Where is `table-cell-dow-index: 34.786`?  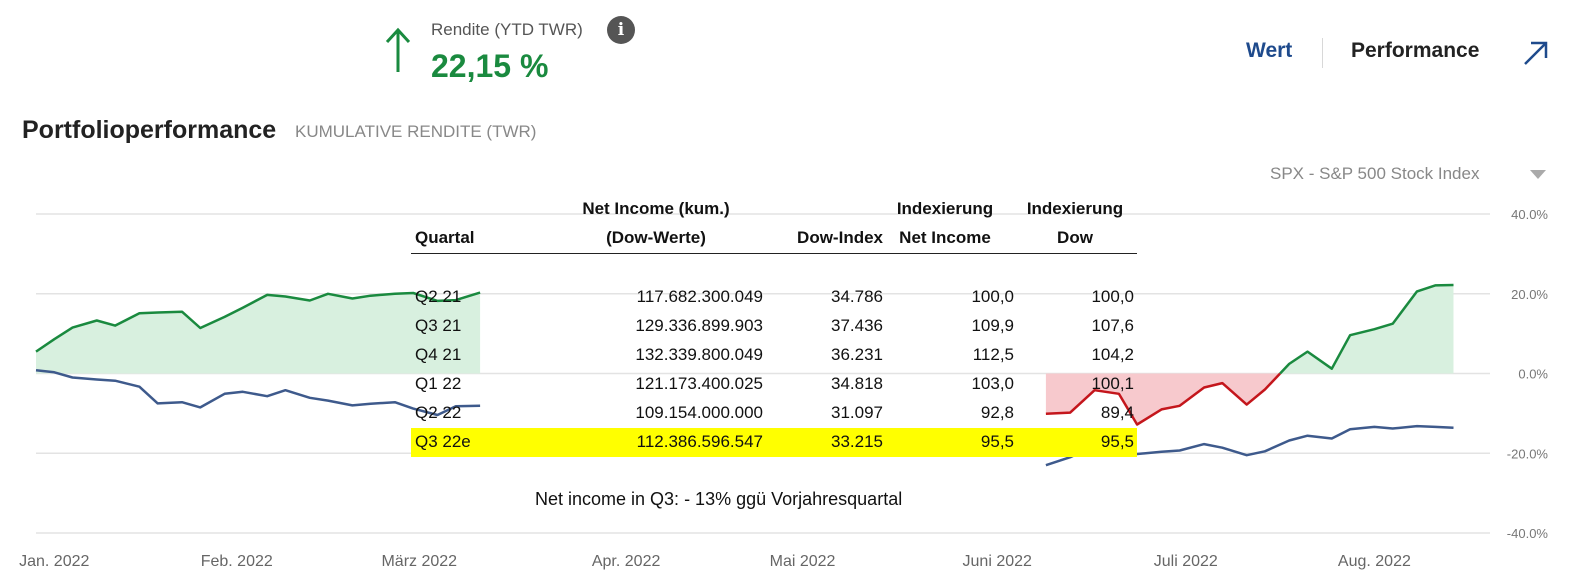
table-cell-dow-index: 34.786 is located at coordinates (857, 296).